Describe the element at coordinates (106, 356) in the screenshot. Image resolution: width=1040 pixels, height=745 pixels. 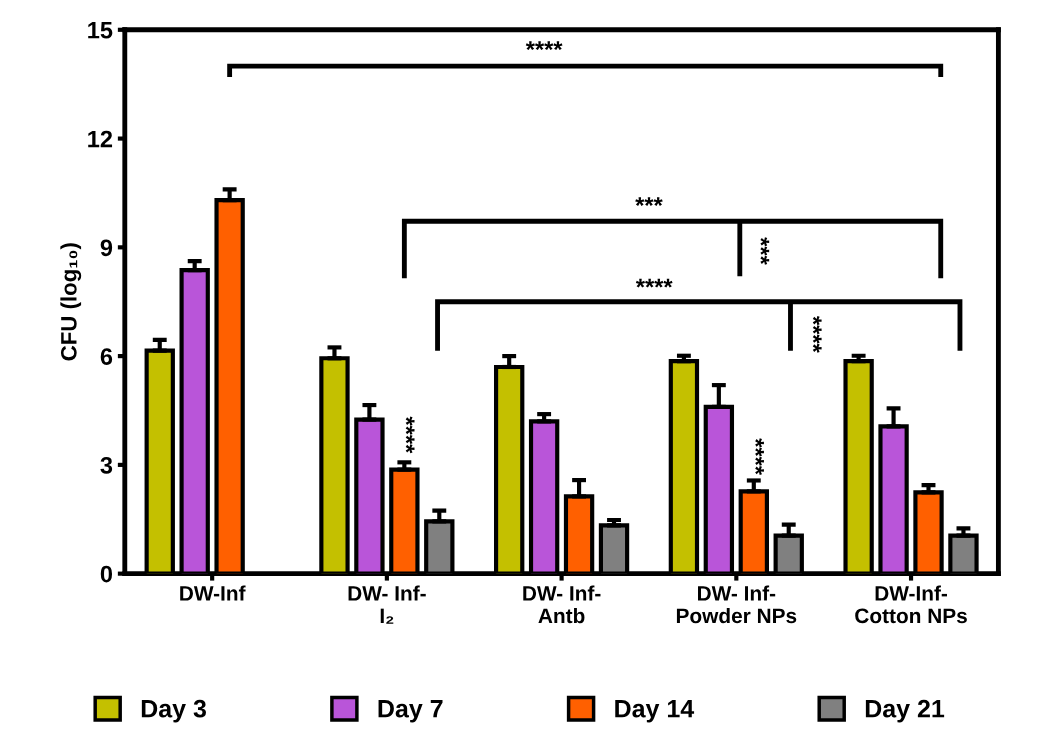
I see `y-tick-label: 6` at that location.